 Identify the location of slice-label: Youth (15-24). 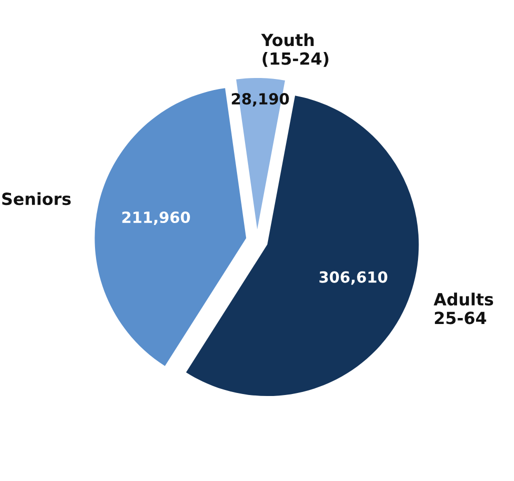
(294, 50).